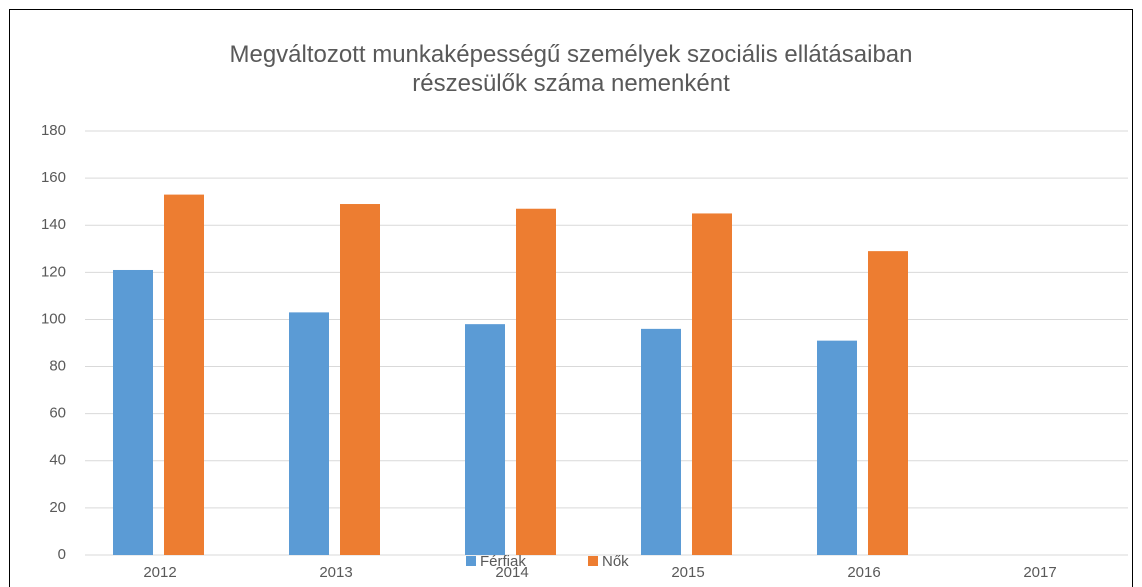  I want to click on y-tick-label: 120, so click(53, 271).